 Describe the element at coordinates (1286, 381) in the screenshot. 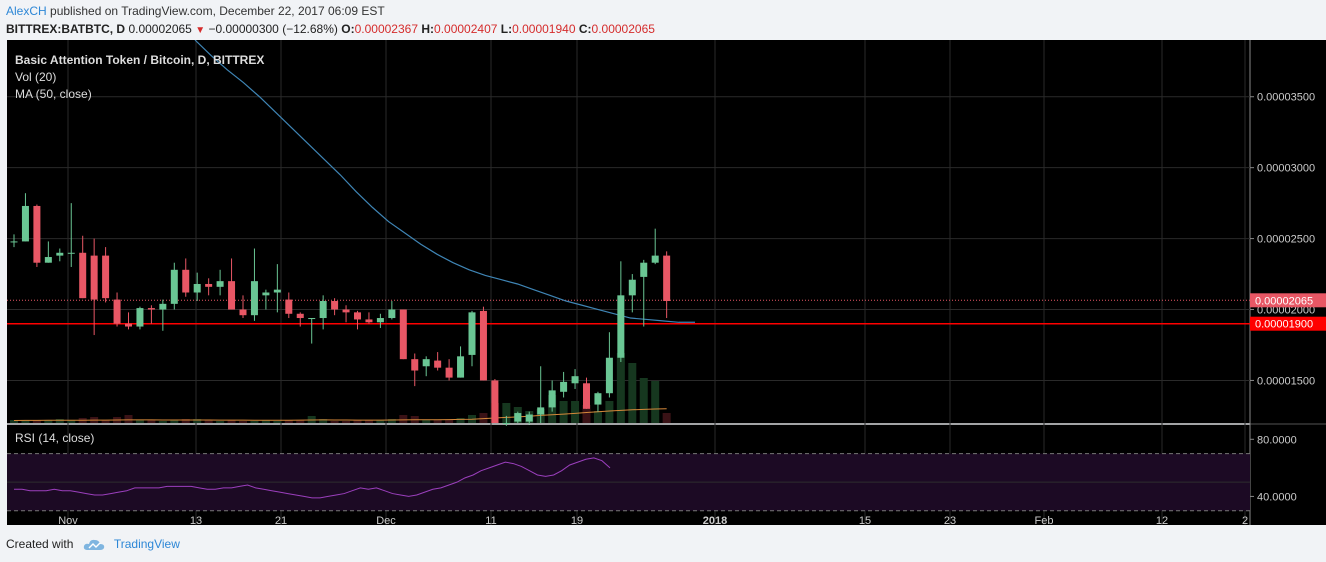

I see `y-tick-label: 0.00001500` at that location.